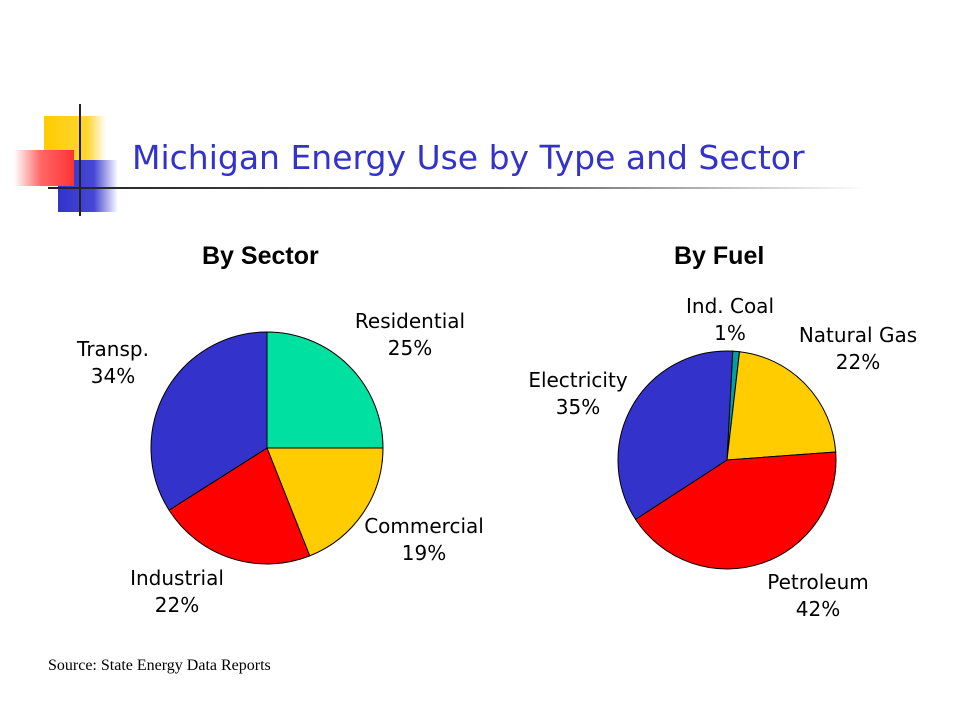 The width and height of the screenshot is (960, 720). I want to click on pie-slice-natural-gas, so click(781, 406).